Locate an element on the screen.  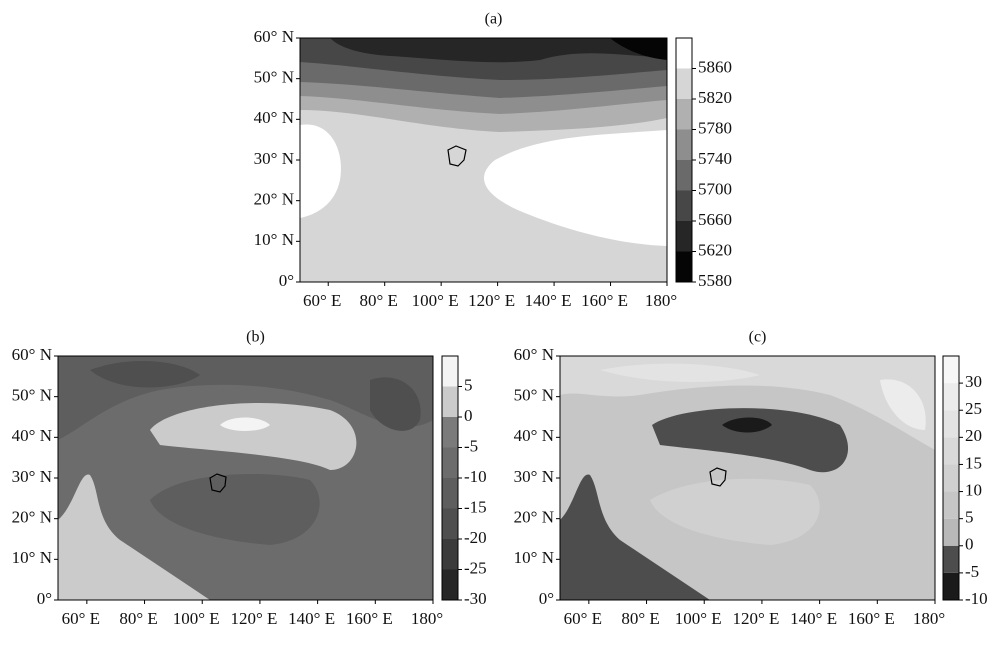
field-b is located at coordinates (245, 478).